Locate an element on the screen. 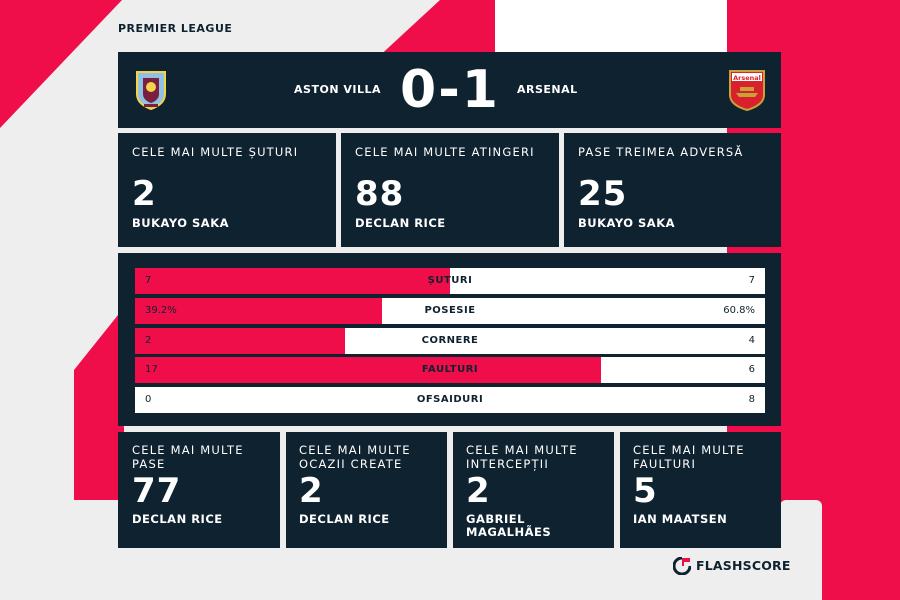 This screenshot has width=900, height=600. stat-label: CORNERE is located at coordinates (450, 340).